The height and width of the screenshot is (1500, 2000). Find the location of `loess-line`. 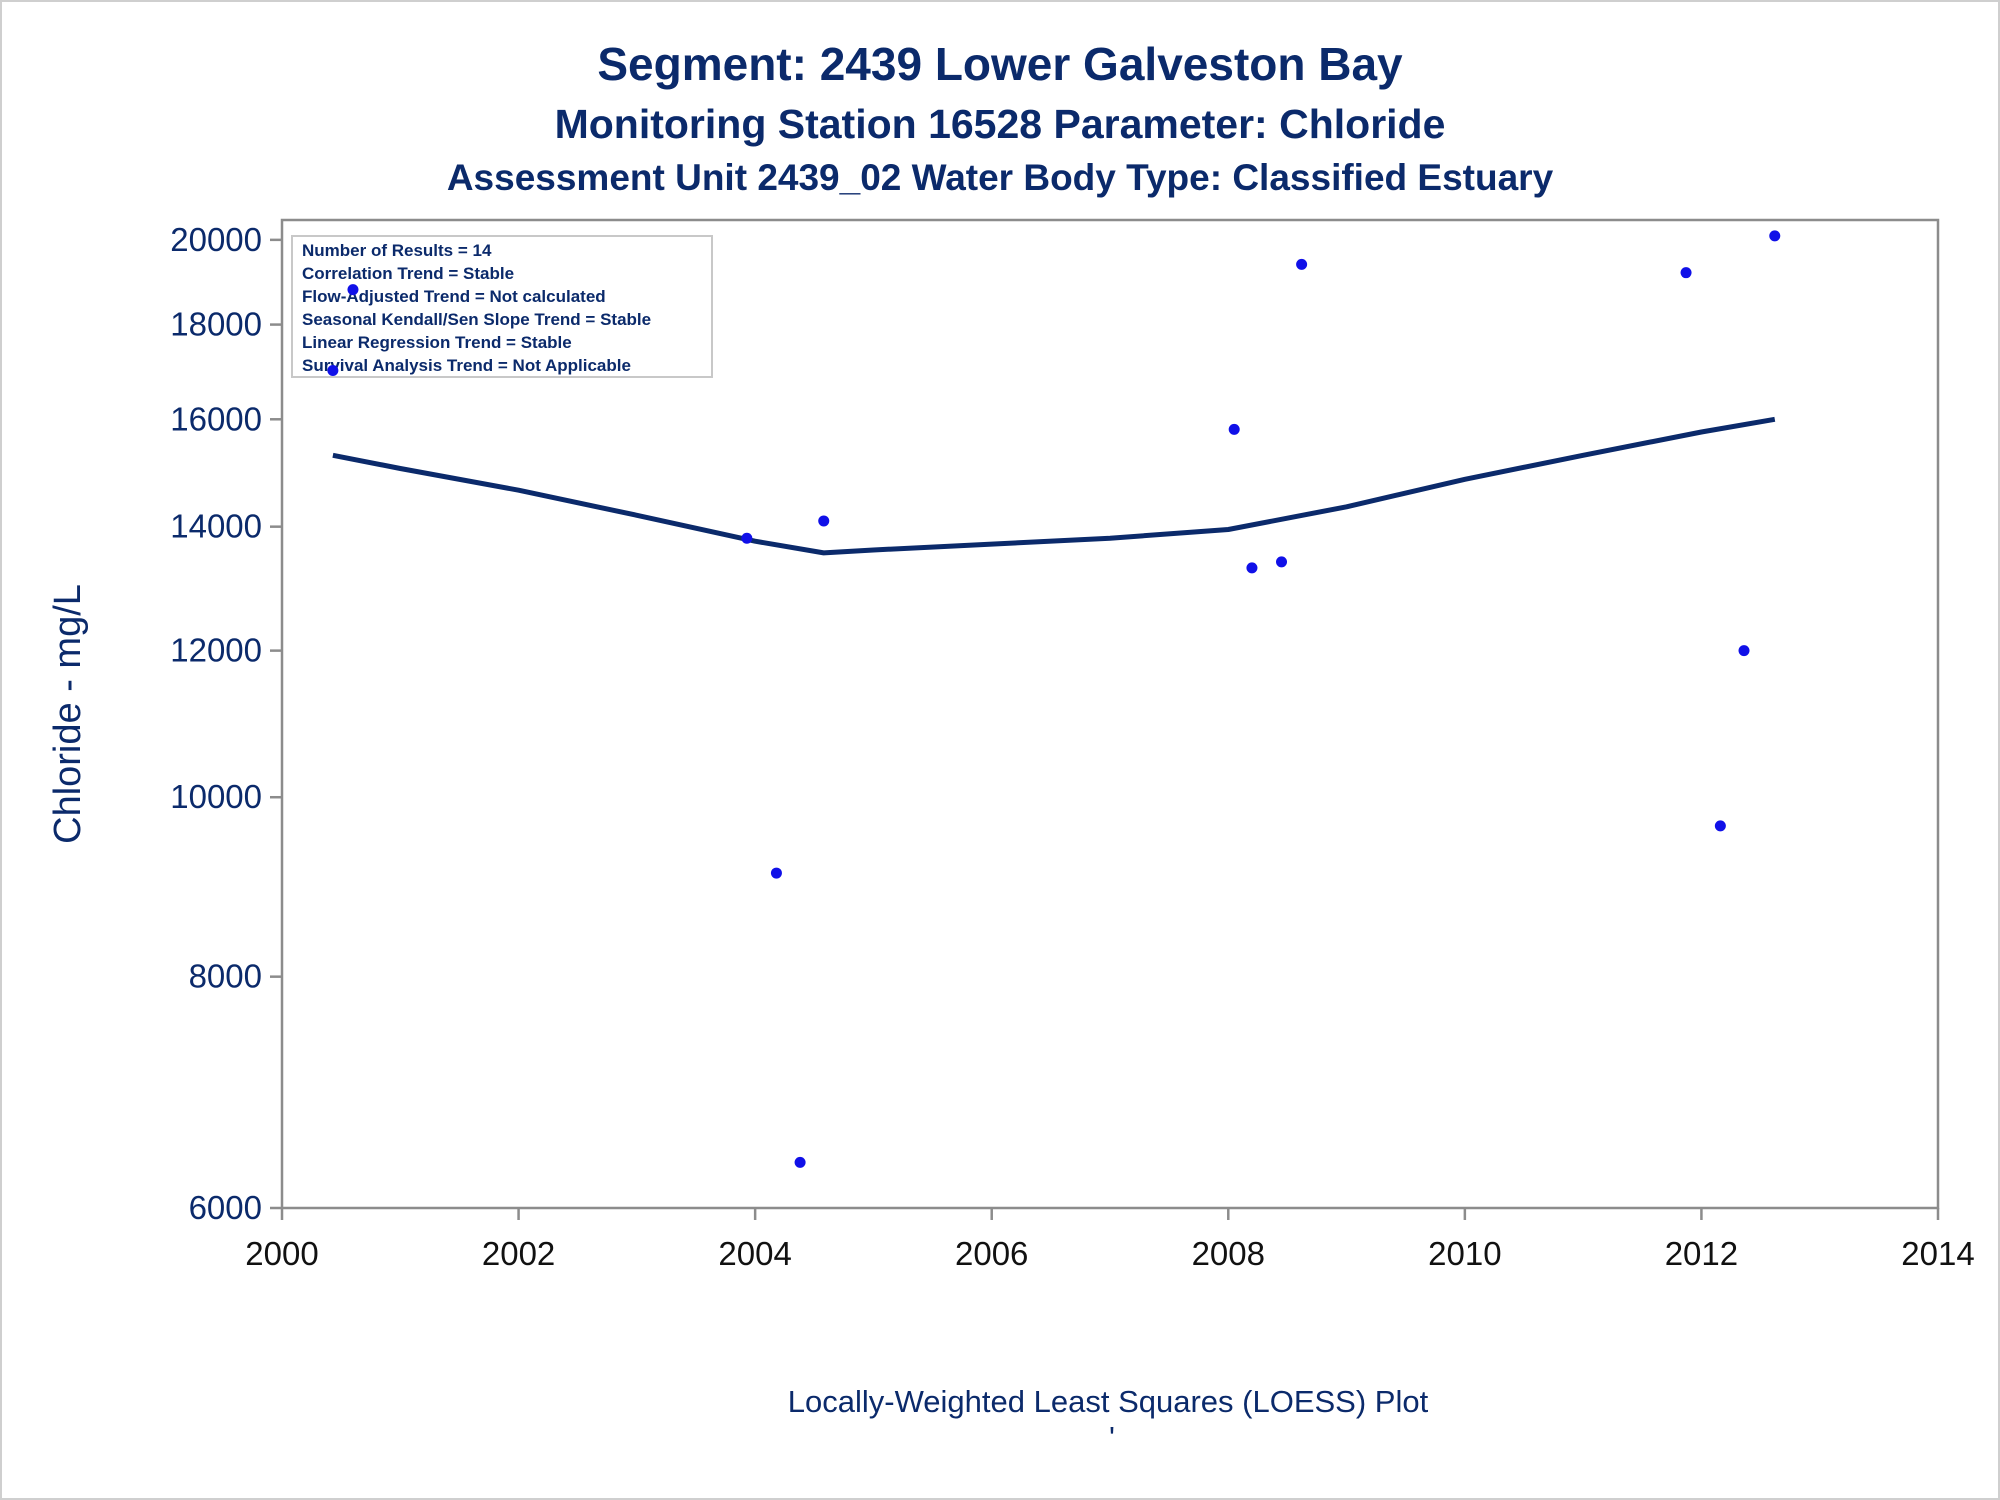

loess-line is located at coordinates (1054, 486).